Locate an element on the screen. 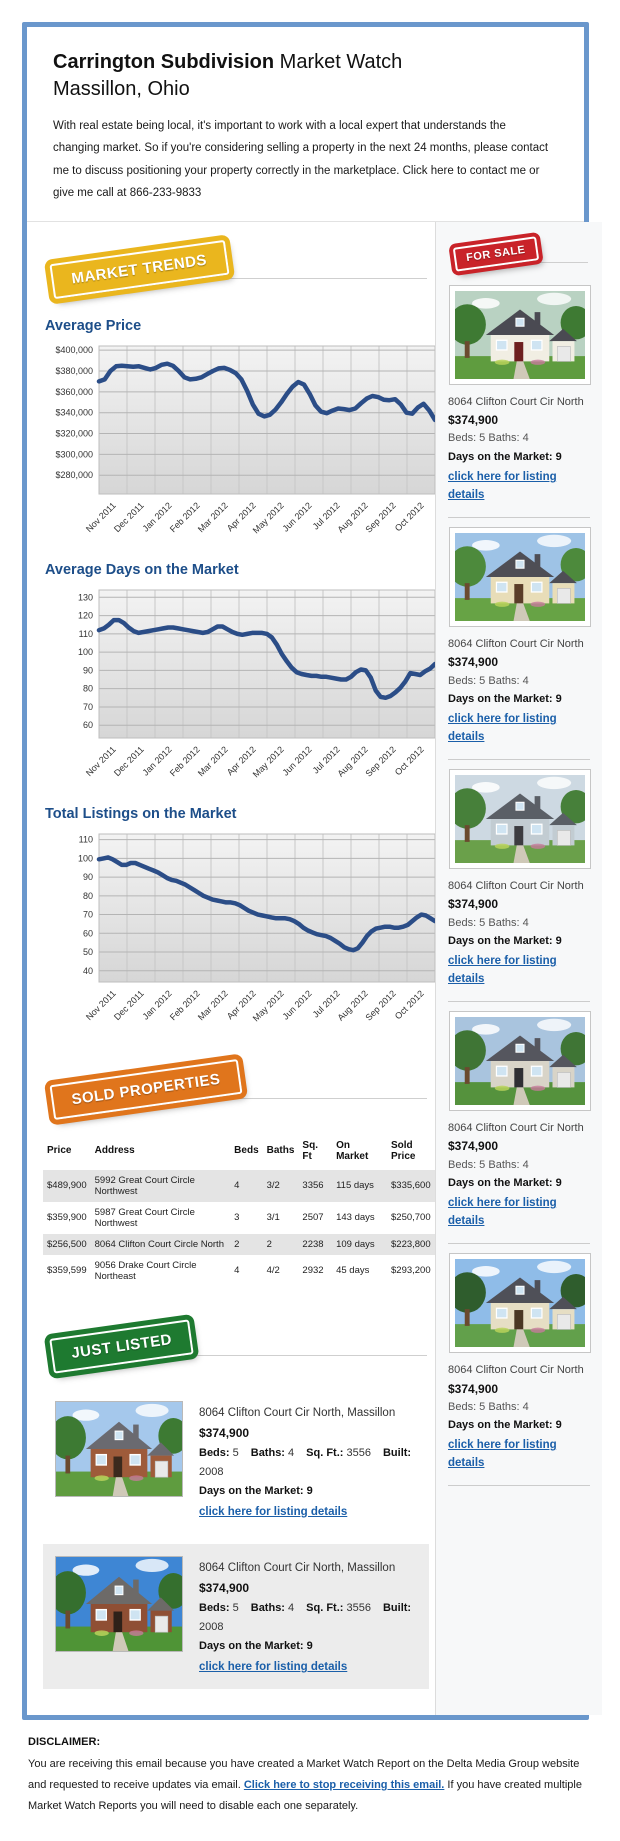 The width and height of the screenshot is (620, 1841). column-header: On Market is located at coordinates (352, 1150).